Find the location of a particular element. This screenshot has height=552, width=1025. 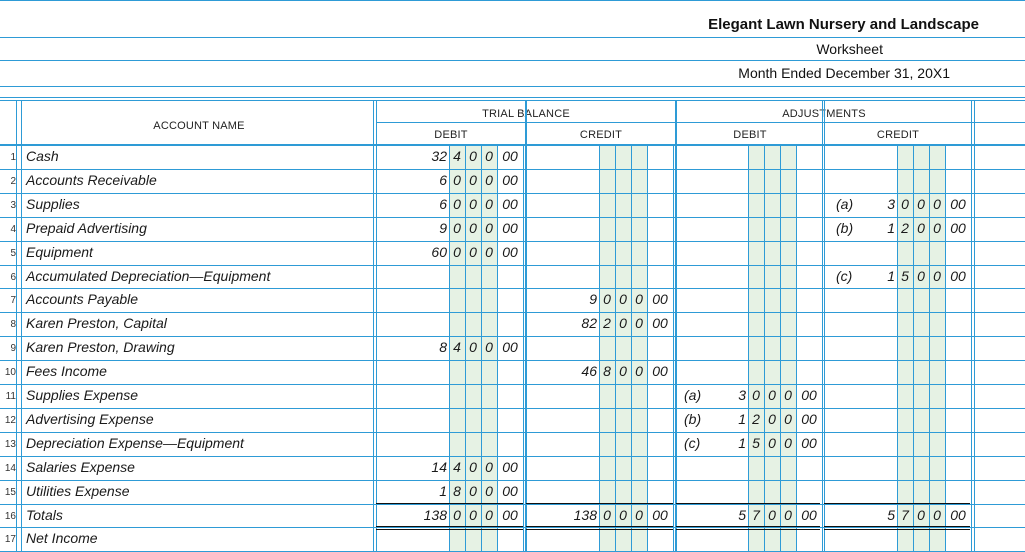

amount-lead: 138 is located at coordinates (585, 515).